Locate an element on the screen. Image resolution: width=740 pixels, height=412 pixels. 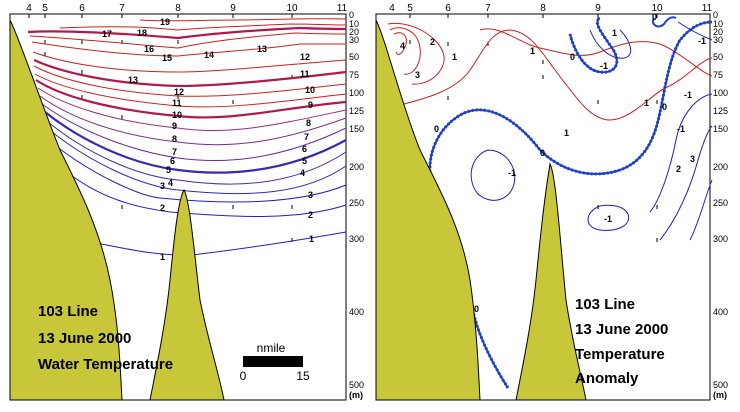
left-title-line3: Water Temperature is located at coordinates (105, 364).